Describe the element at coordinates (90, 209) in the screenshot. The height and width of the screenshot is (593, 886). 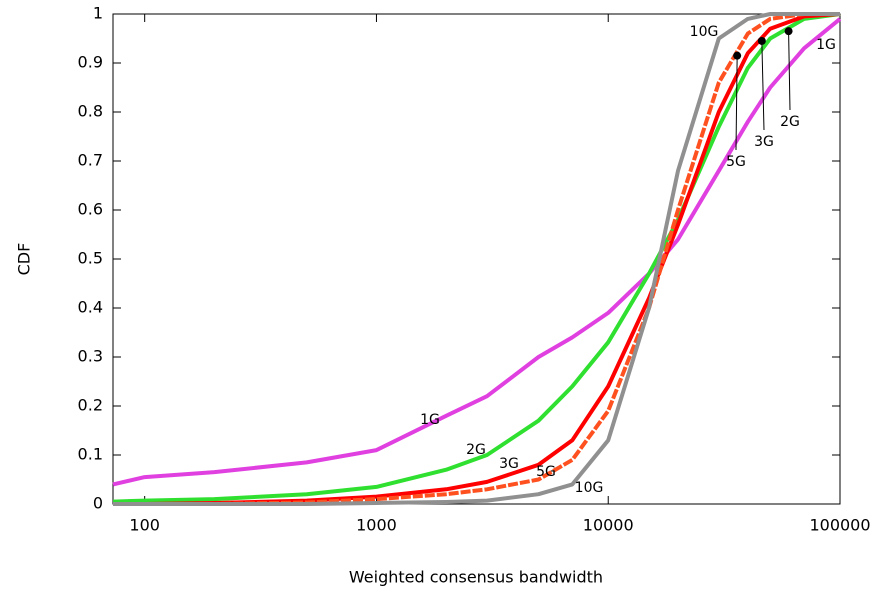
I see `y-tick-label: 0.6` at that location.